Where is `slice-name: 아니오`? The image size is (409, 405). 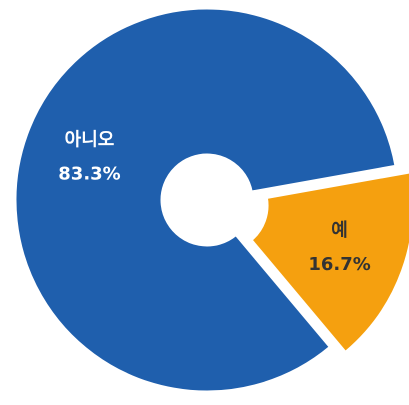 slice-name: 아니오 is located at coordinates (90, 139).